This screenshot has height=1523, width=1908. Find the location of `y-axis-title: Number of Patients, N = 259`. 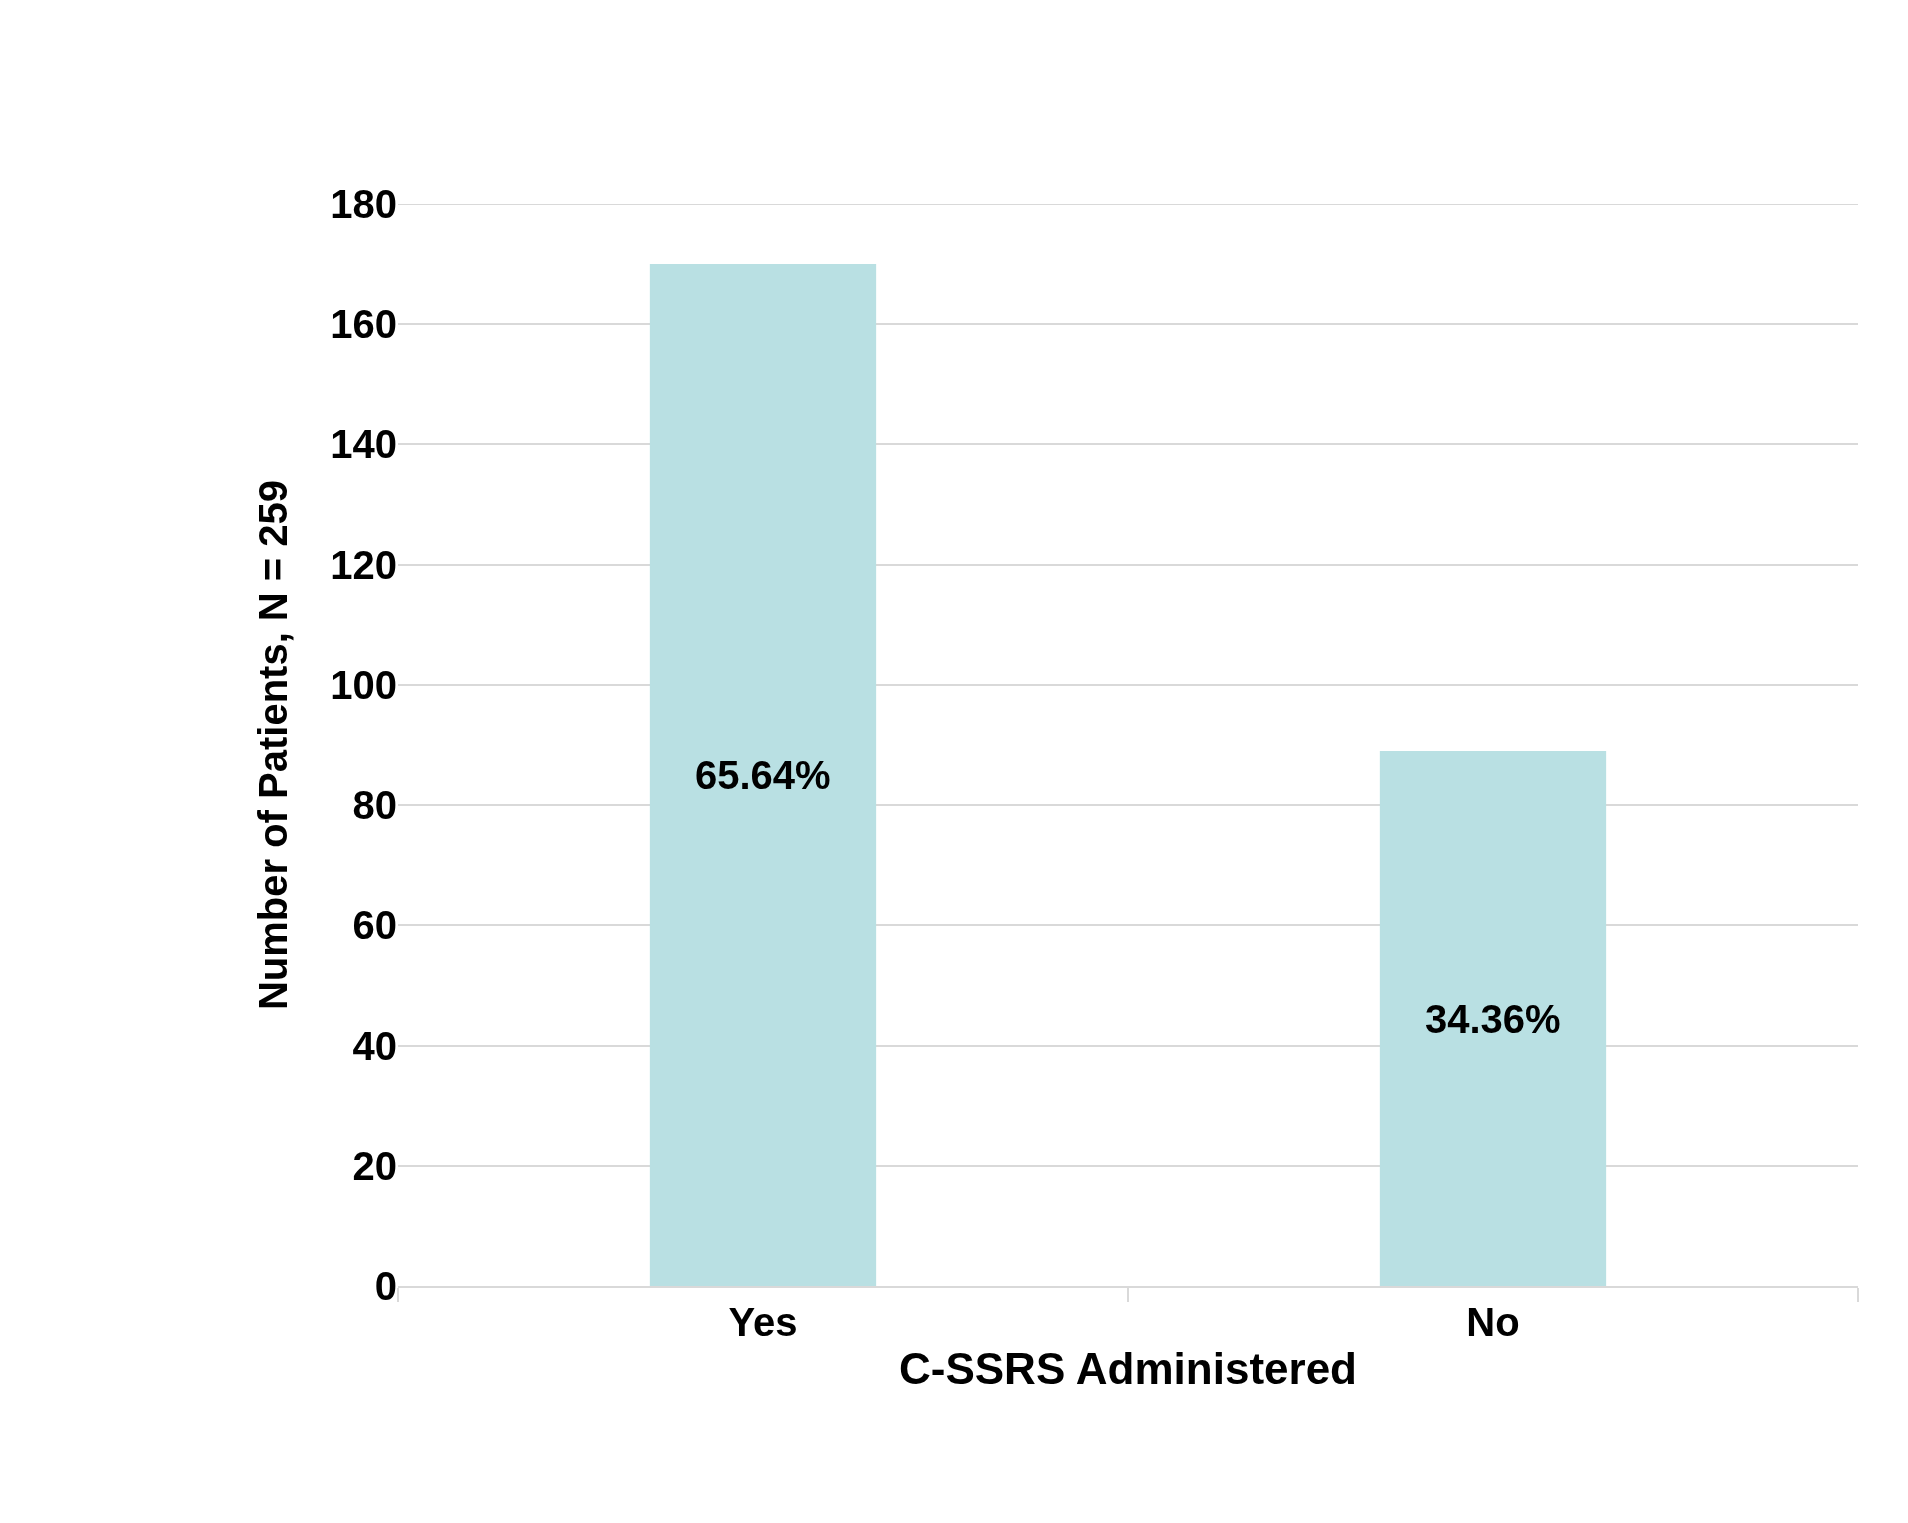

y-axis-title: Number of Patients, N = 259 is located at coordinates (272, 745).